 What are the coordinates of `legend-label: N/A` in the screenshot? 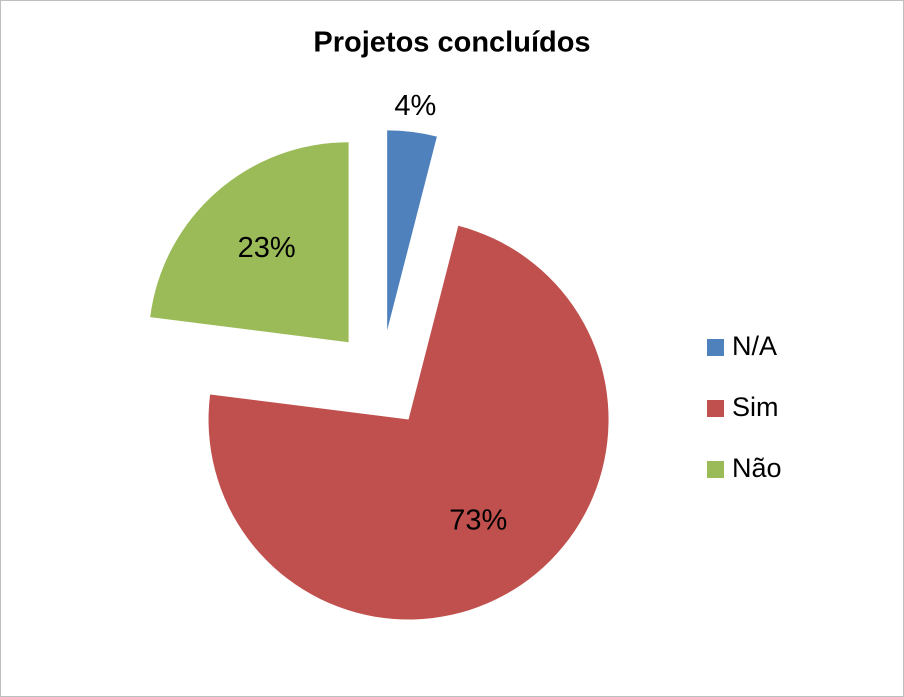 It's located at (754, 346).